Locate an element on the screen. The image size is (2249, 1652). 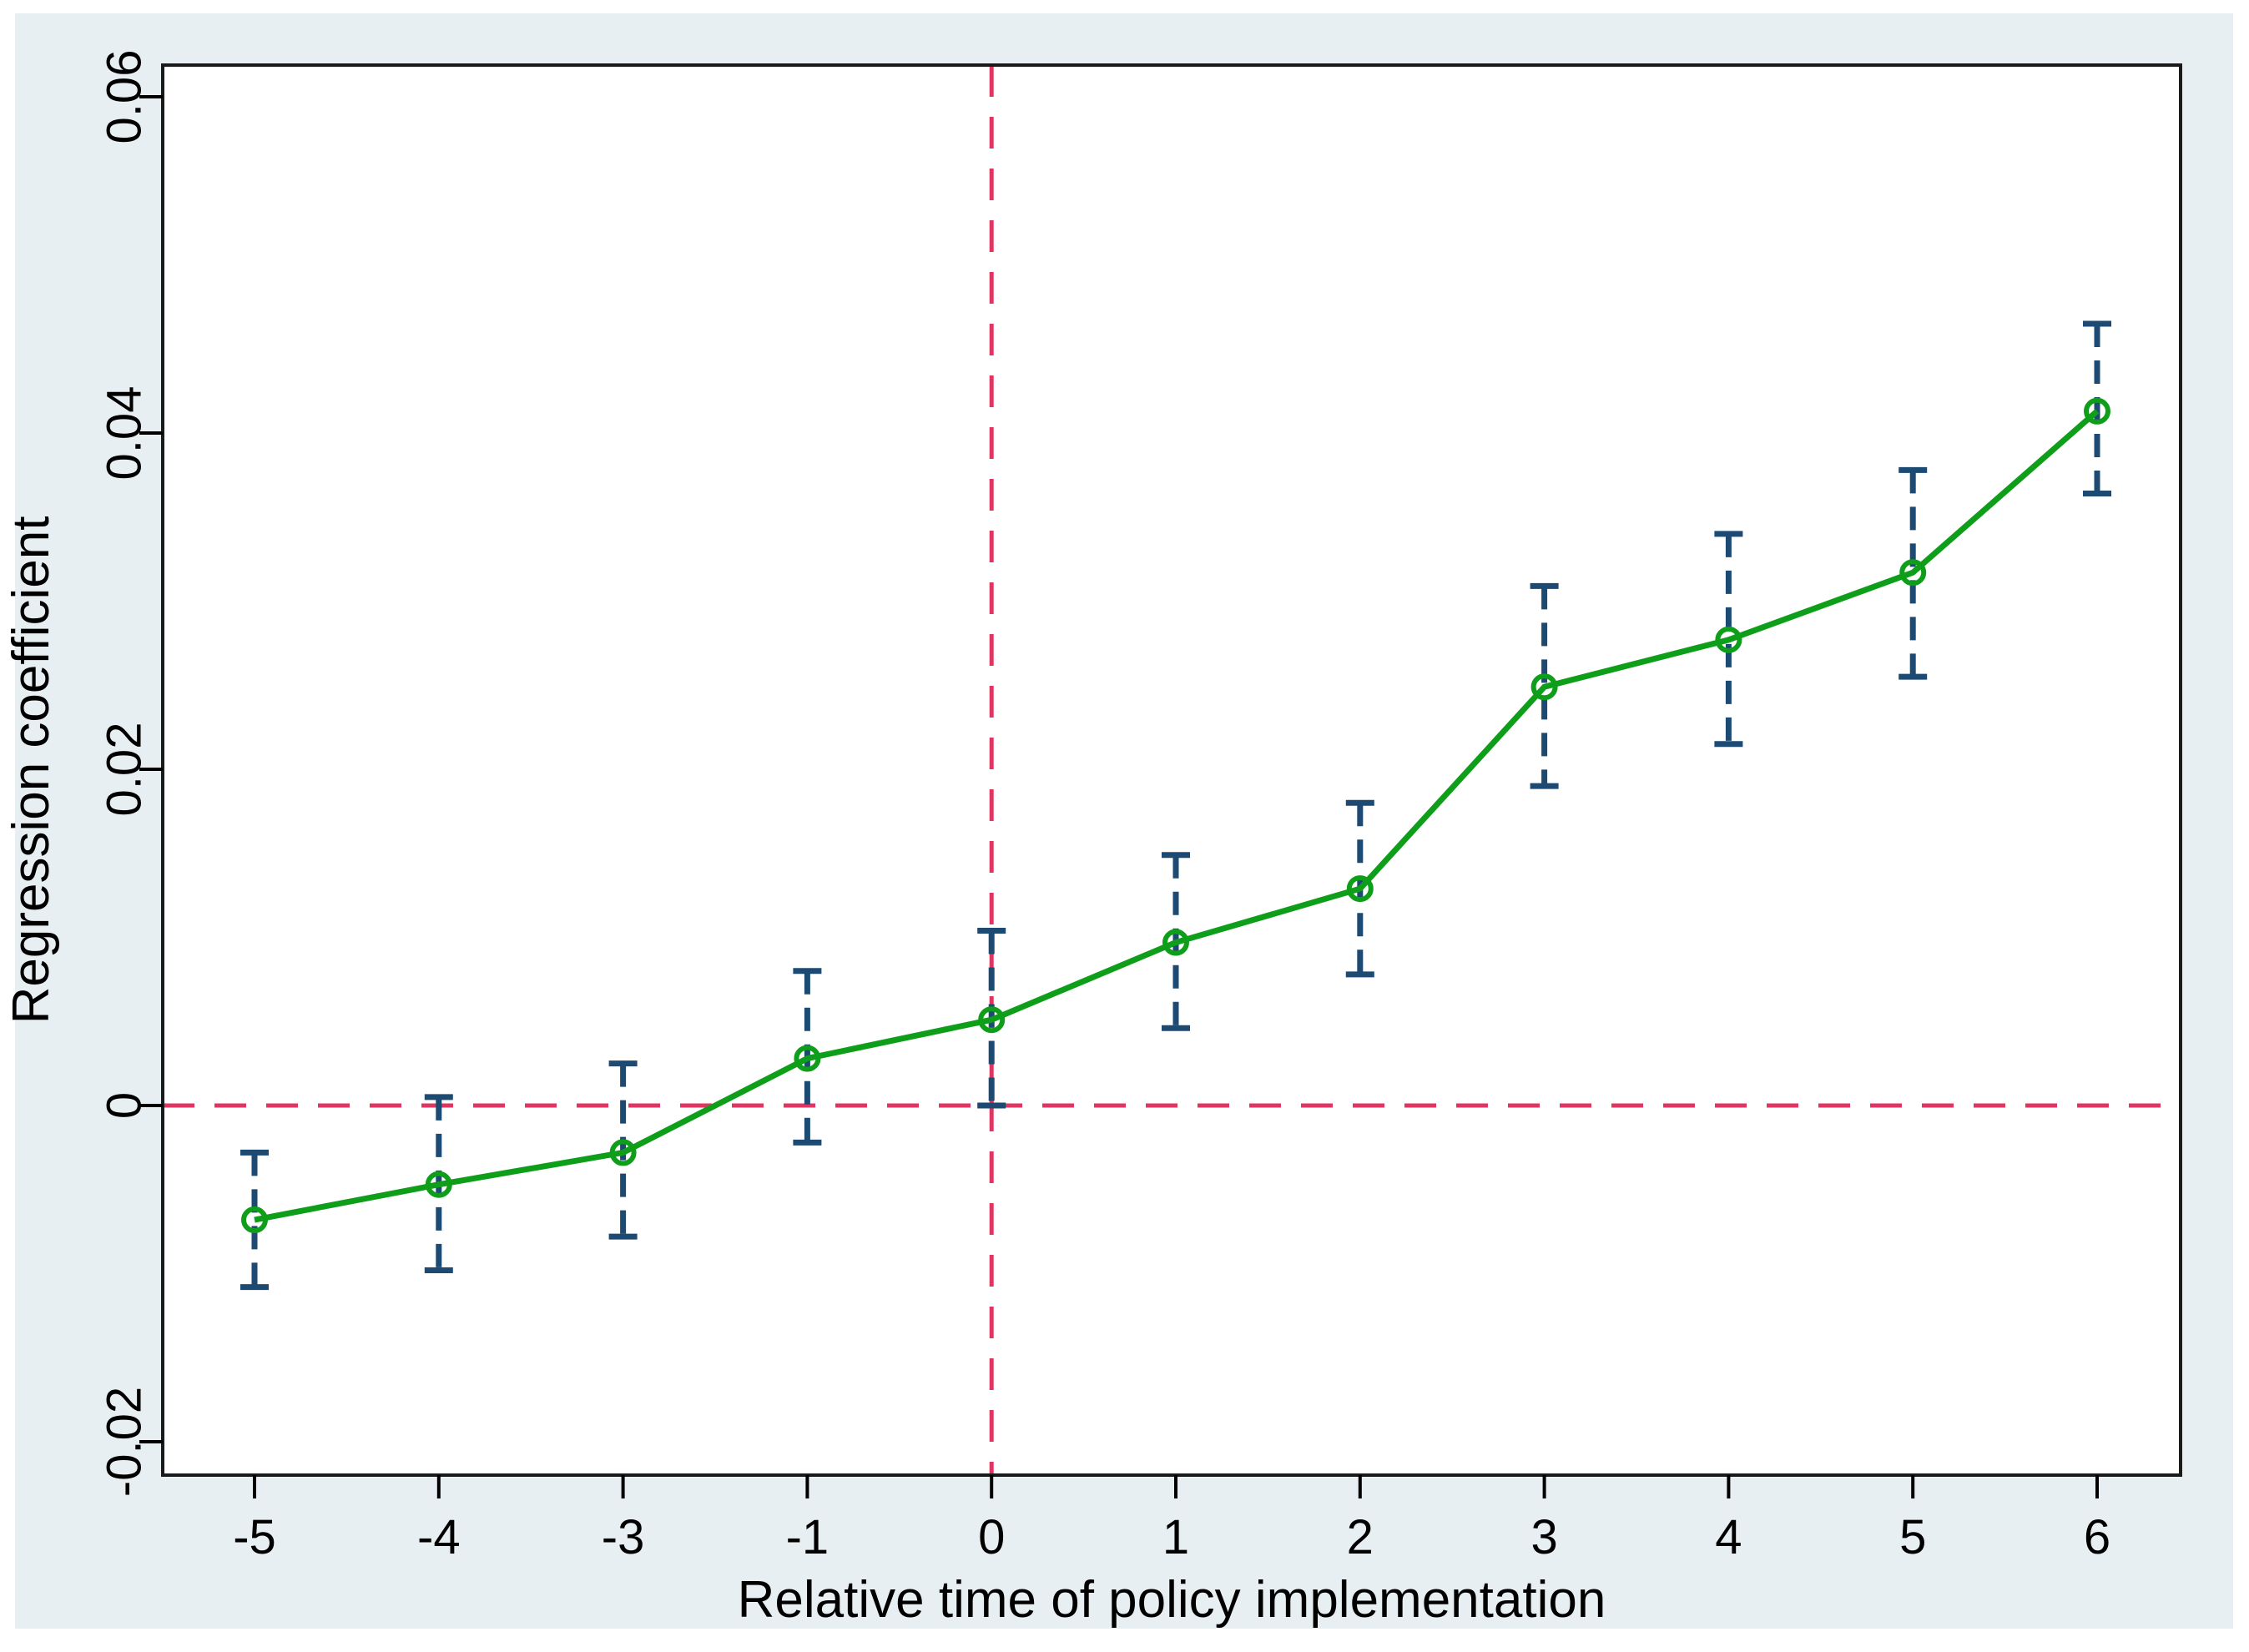
y-tick-label: 0 is located at coordinates (124, 1105).